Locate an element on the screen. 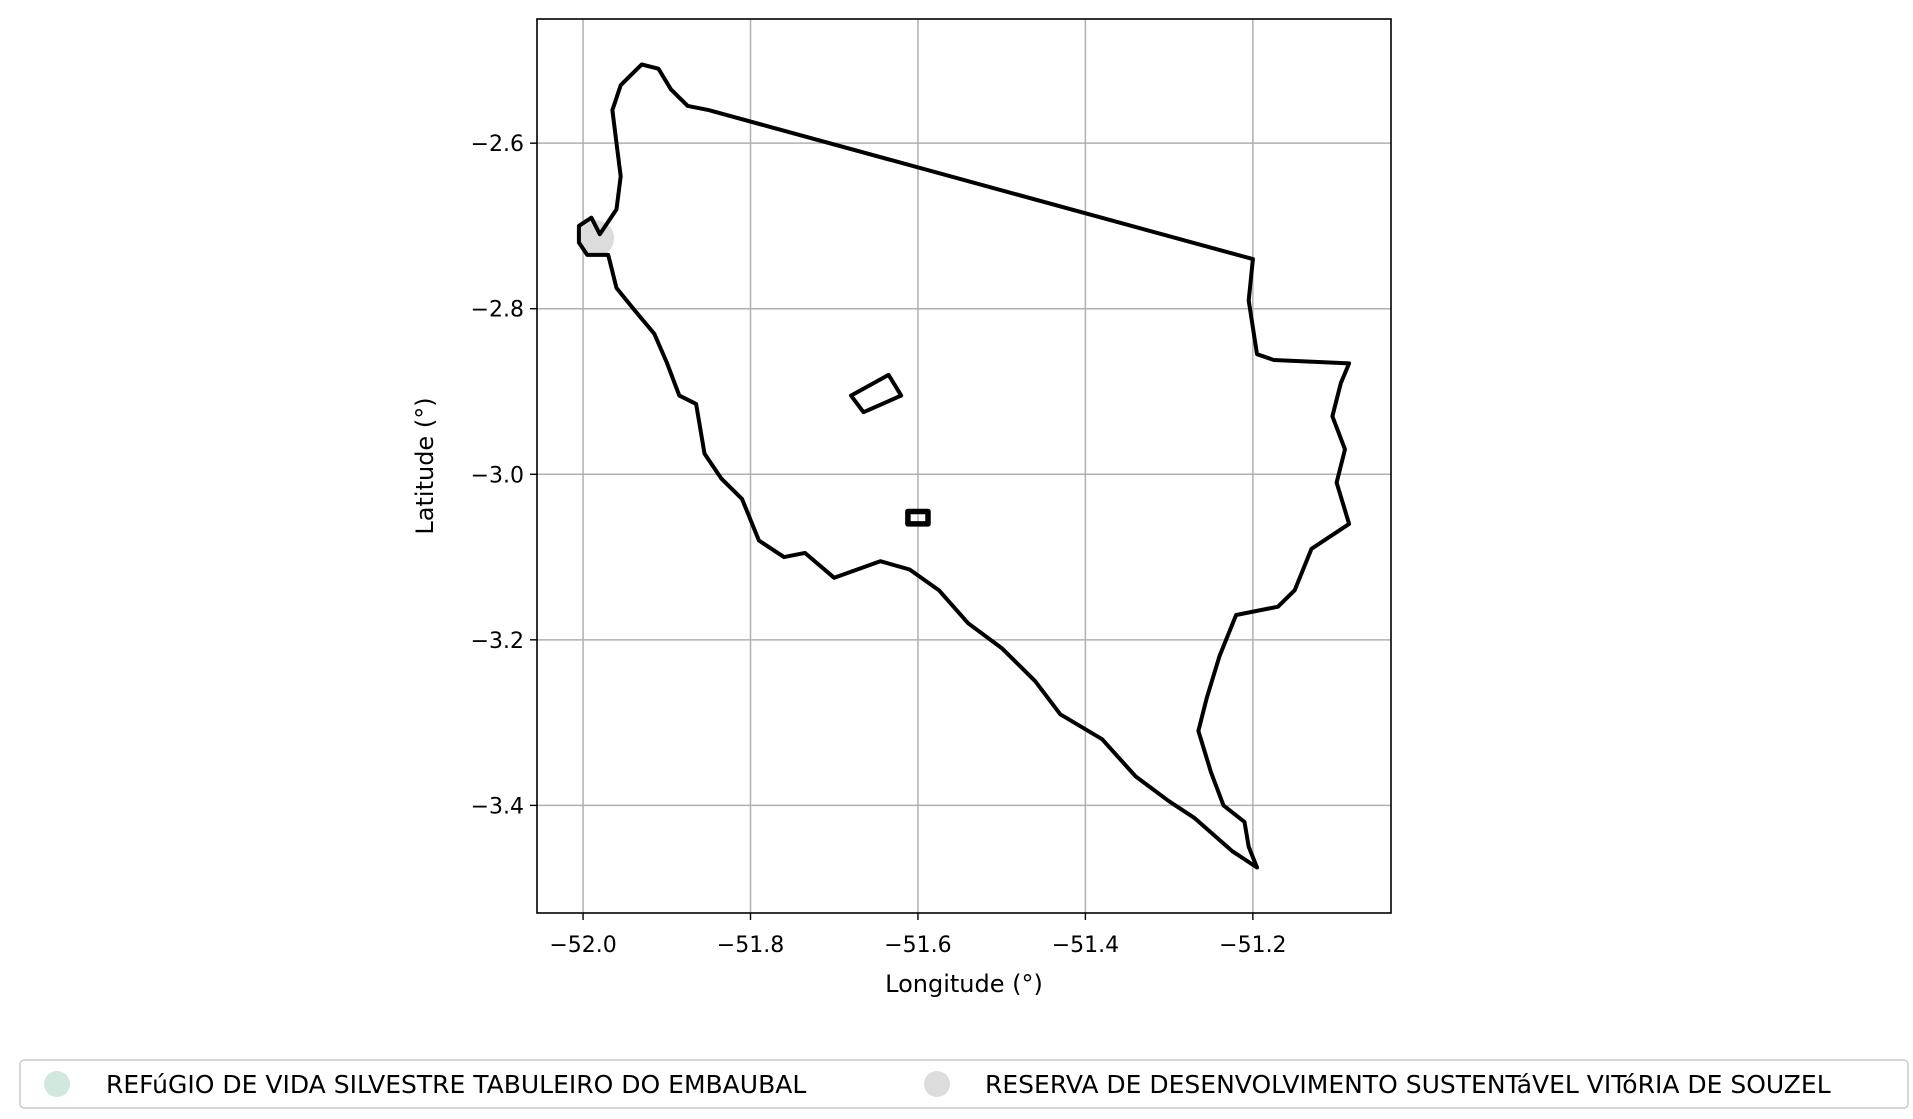  legend-marker-refugio is located at coordinates (57, 1084).